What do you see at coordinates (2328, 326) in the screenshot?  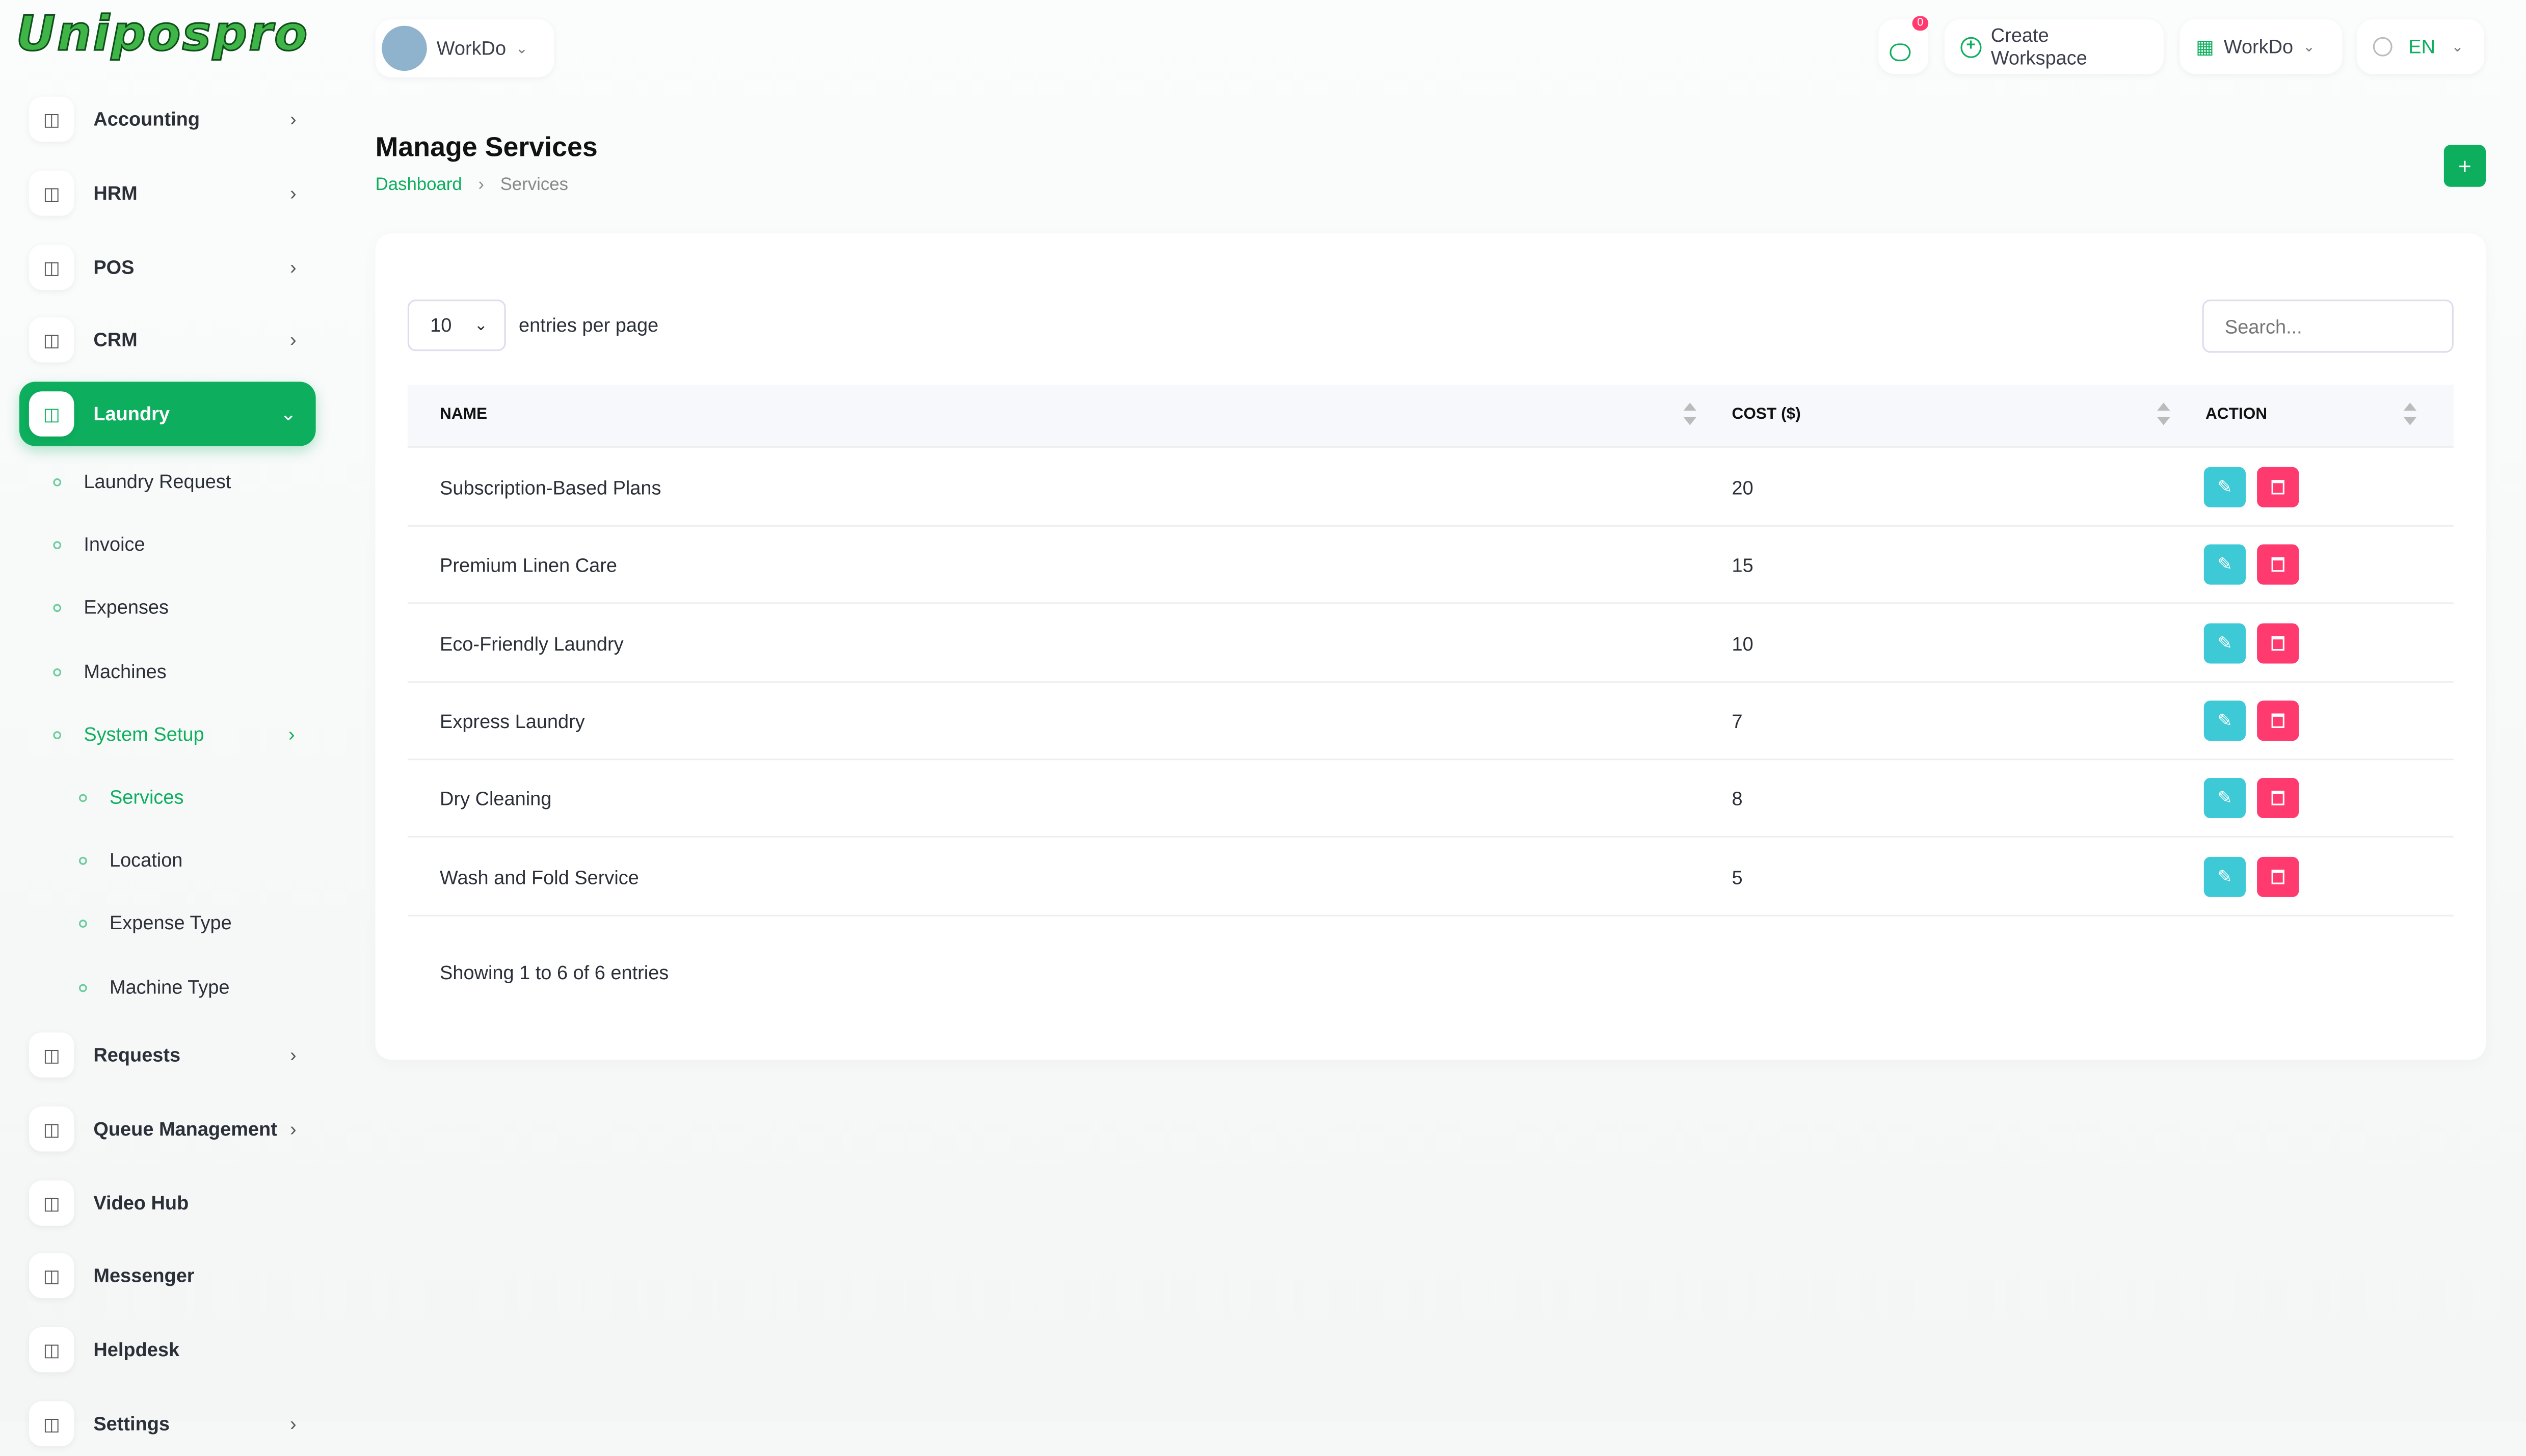 I see `search-input` at bounding box center [2328, 326].